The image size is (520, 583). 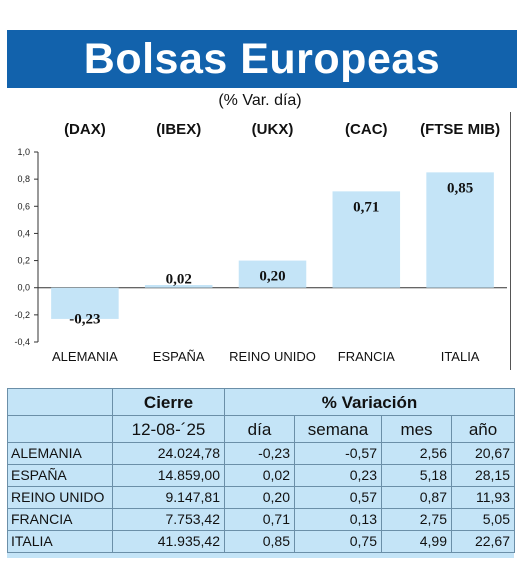 I want to click on row-ano: 28,15, so click(x=483, y=475).